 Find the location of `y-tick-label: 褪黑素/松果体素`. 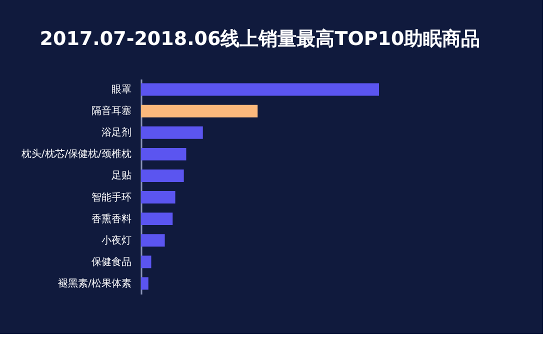

y-tick-label: 褪黑素/松果体素 is located at coordinates (95, 283).